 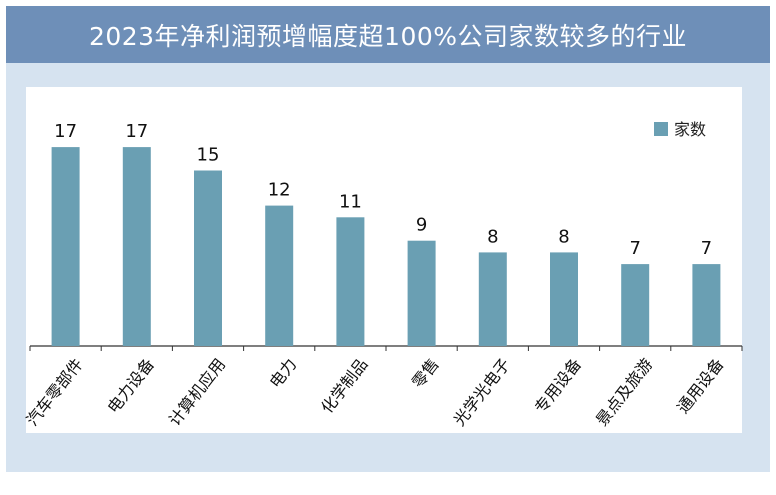 I want to click on value-label-1: 17, so click(x=136, y=131).